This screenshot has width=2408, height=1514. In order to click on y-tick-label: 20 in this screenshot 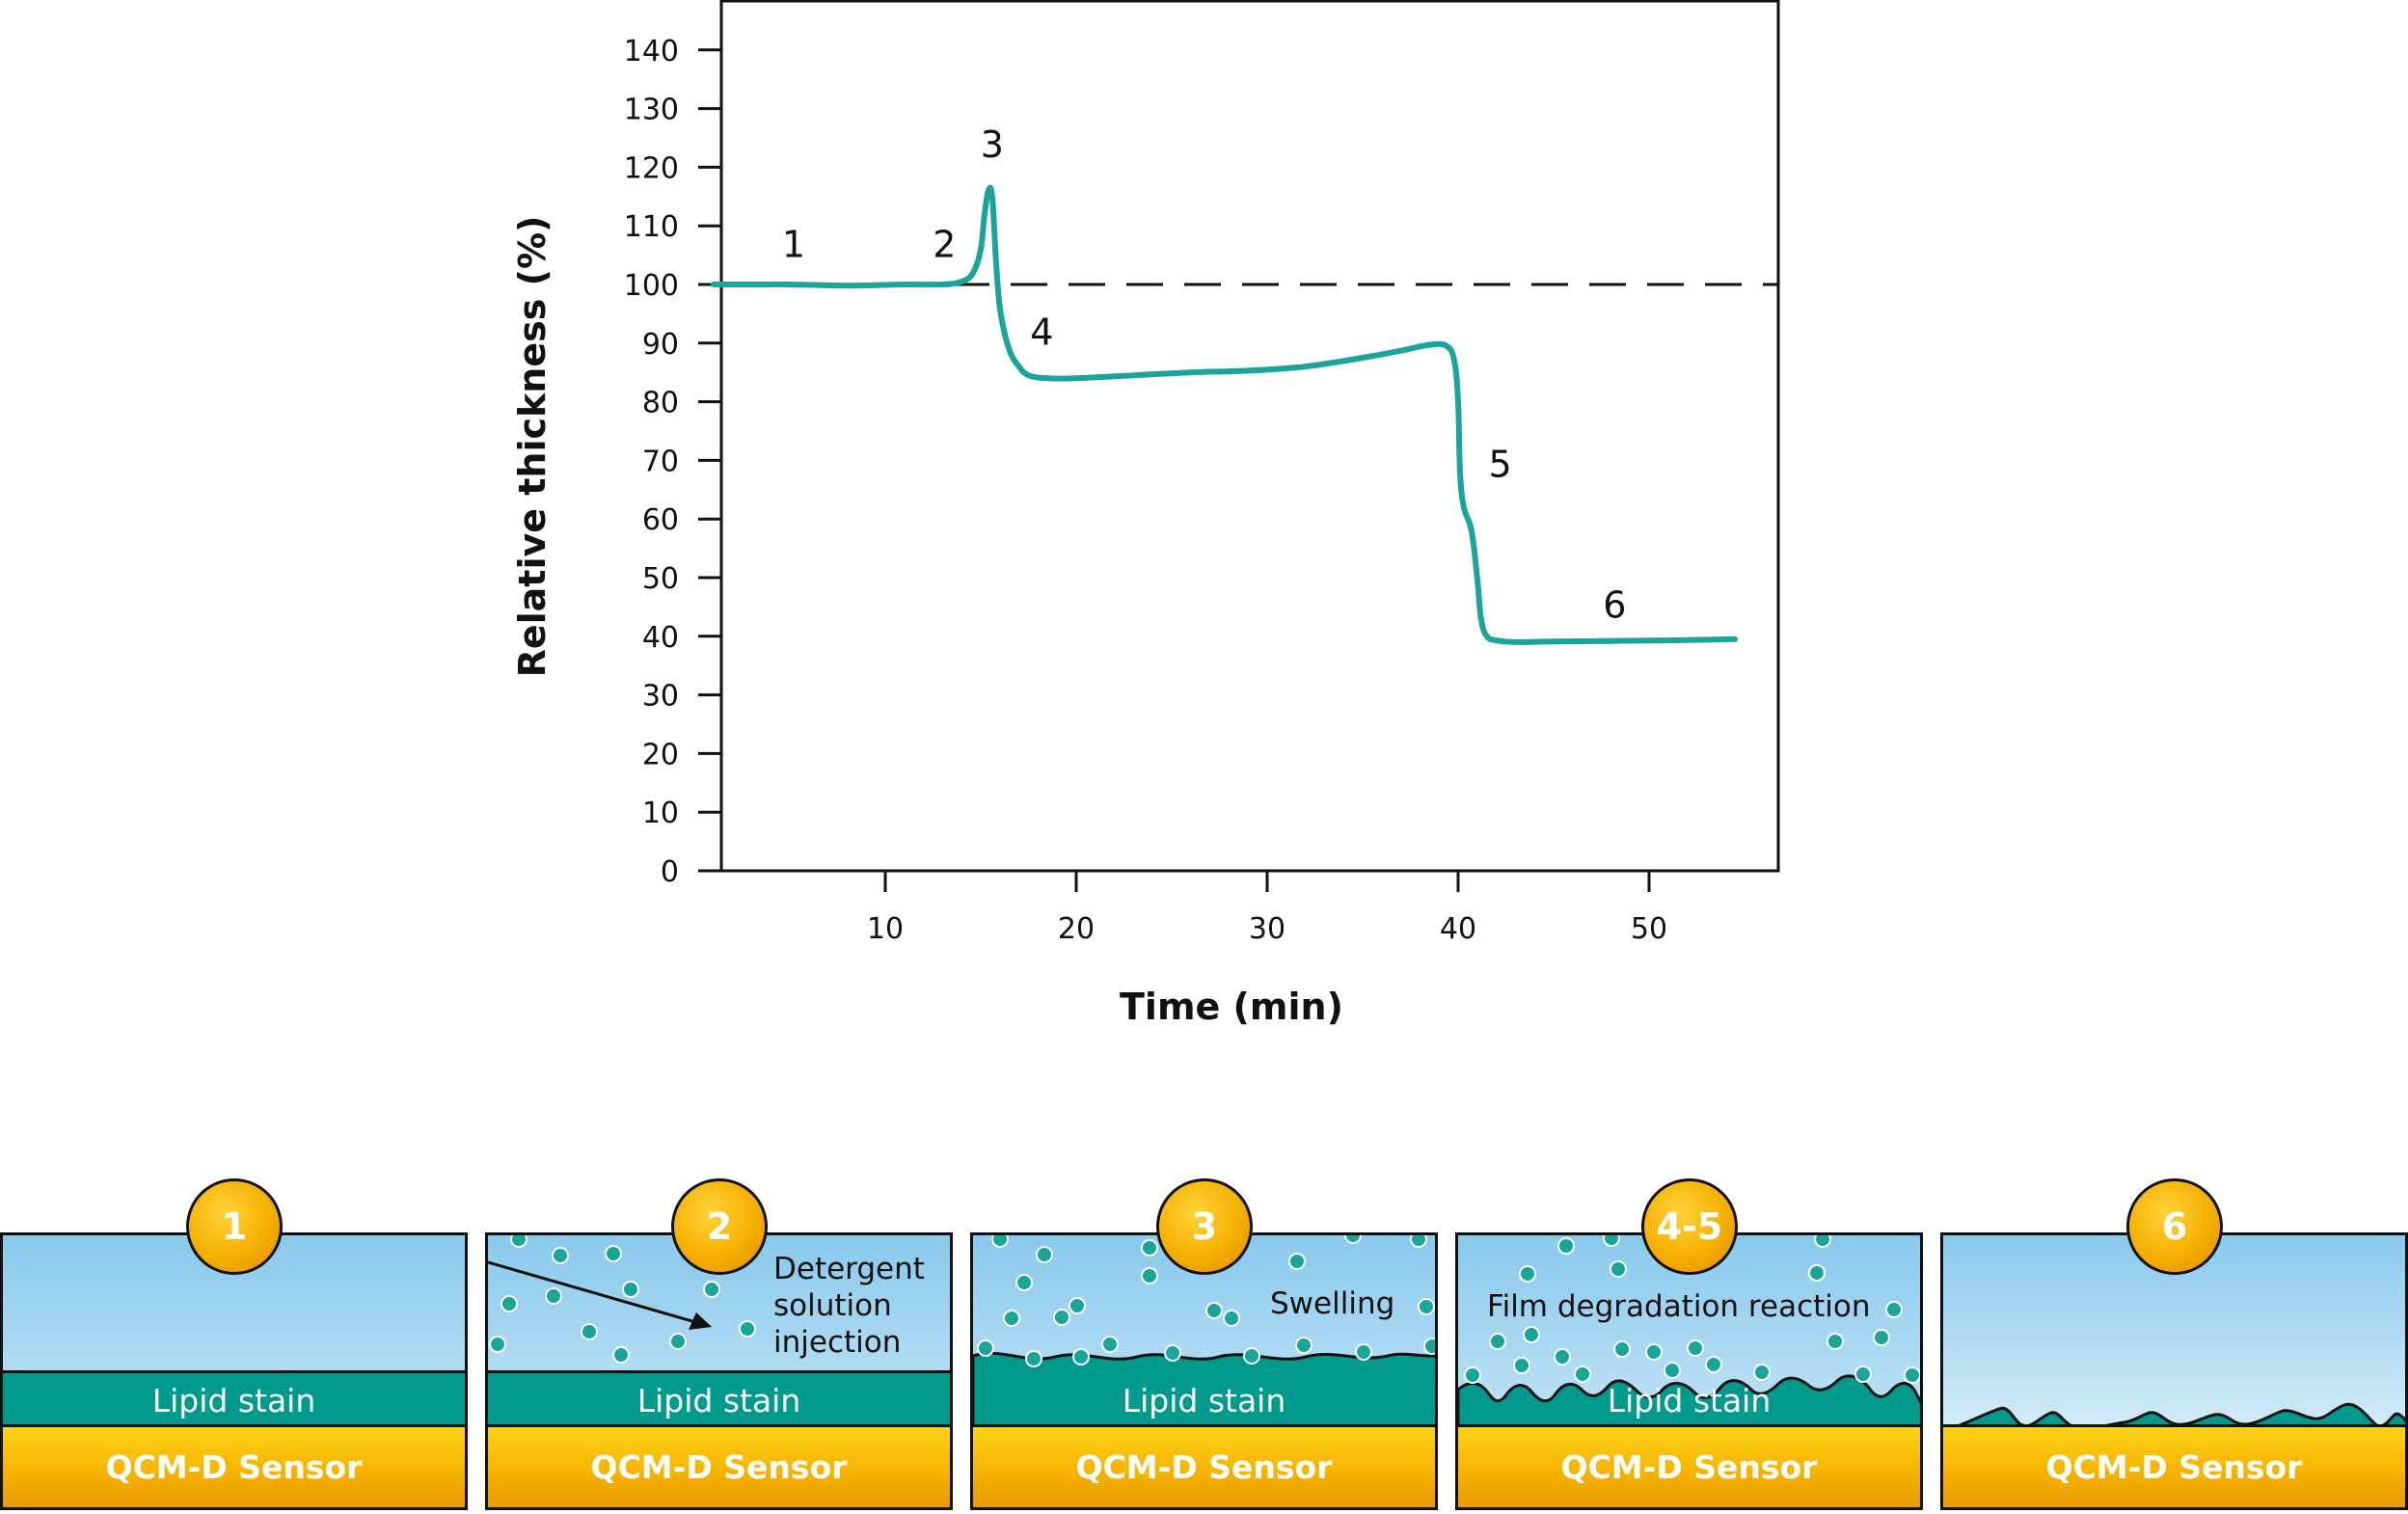, I will do `click(660, 754)`.